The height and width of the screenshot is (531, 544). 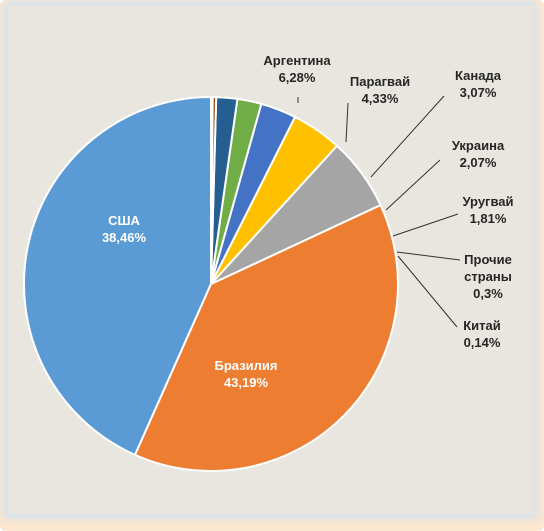 I want to click on slice-label-2: Аргентина 6,28%, so click(x=297, y=69).